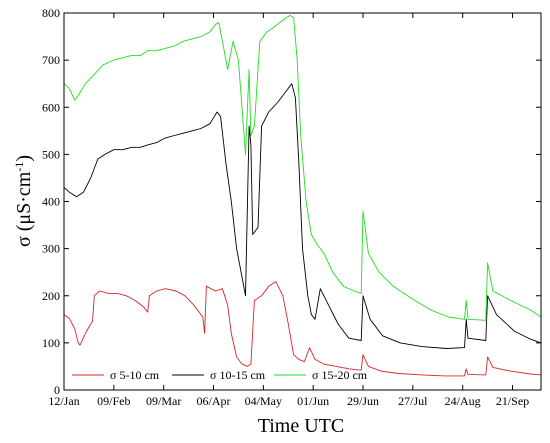  Describe the element at coordinates (51, 343) in the screenshot. I see `y-tick-label: 100` at that location.